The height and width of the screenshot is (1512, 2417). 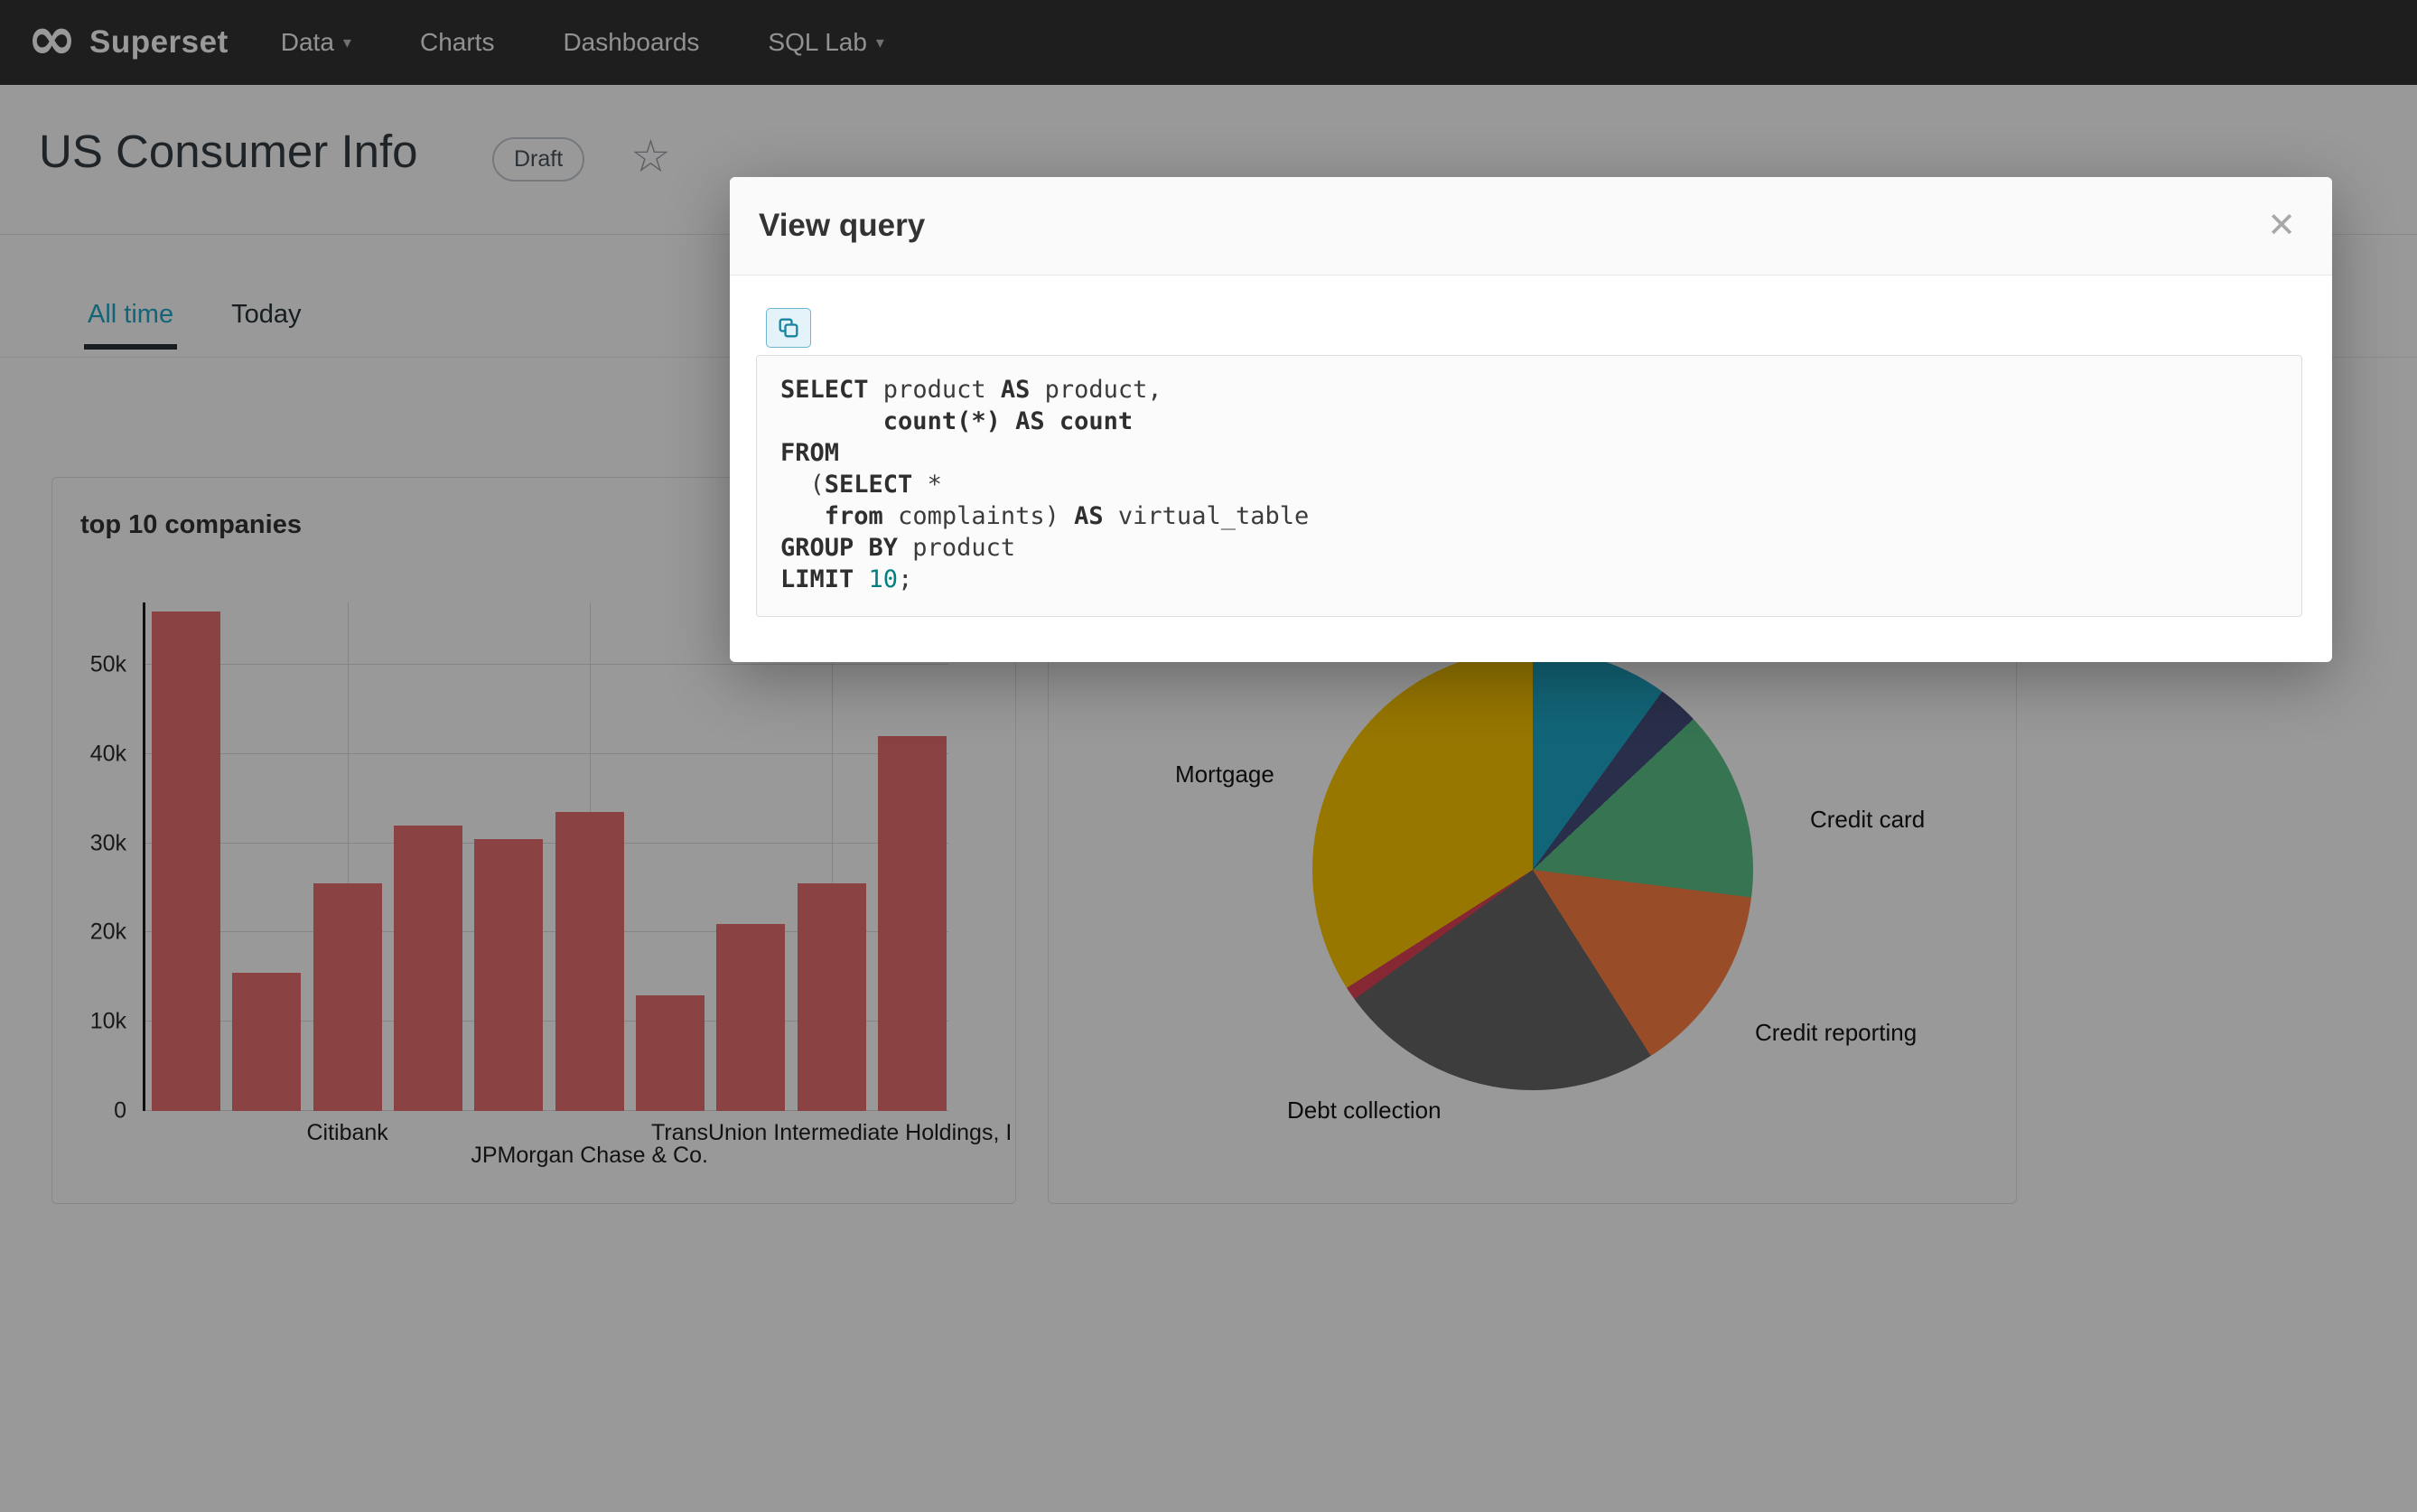 I want to click on nav-item-sql-lab: SQL Lab ▾, so click(x=826, y=42).